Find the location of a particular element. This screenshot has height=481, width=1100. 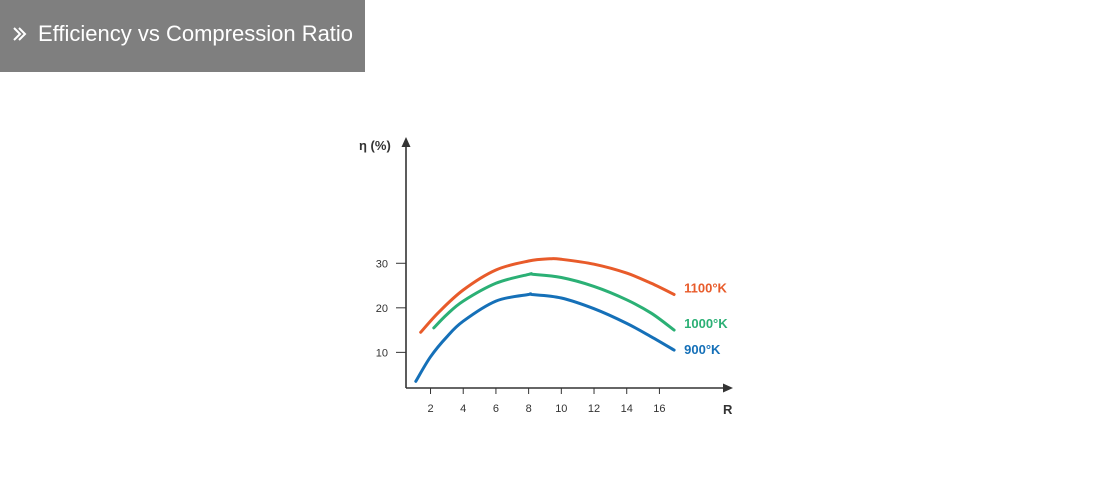

x-tick-label: 4 is located at coordinates (463, 409).